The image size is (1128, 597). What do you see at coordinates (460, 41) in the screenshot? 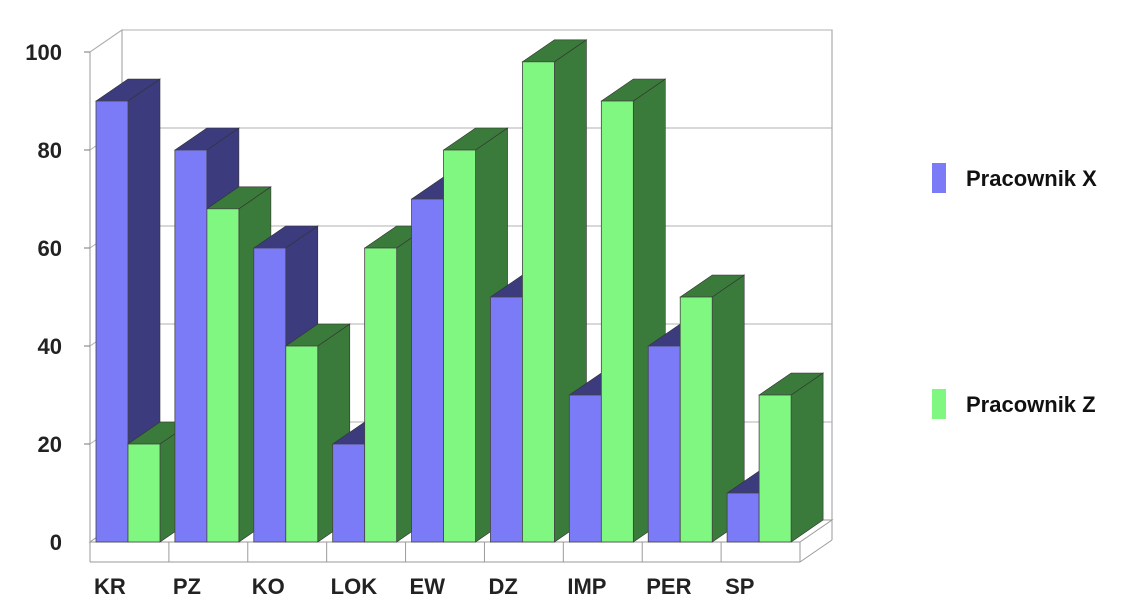
I see `gridline` at bounding box center [460, 41].